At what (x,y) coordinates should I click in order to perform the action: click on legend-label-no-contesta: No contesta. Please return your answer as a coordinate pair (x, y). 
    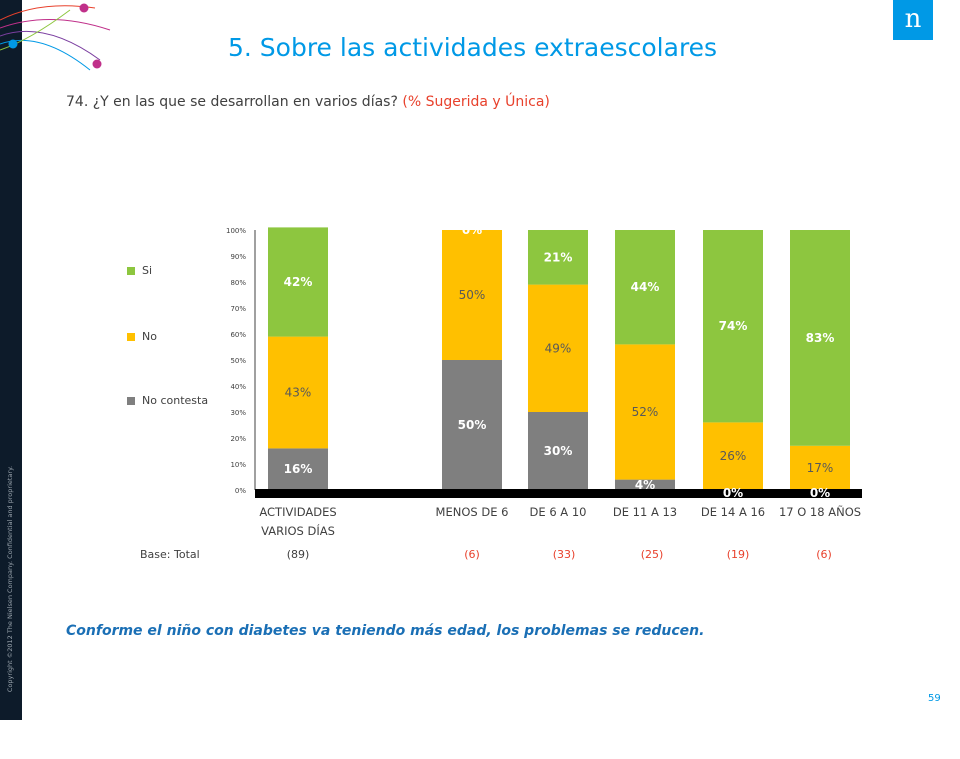
    Looking at the image, I should click on (175, 400).